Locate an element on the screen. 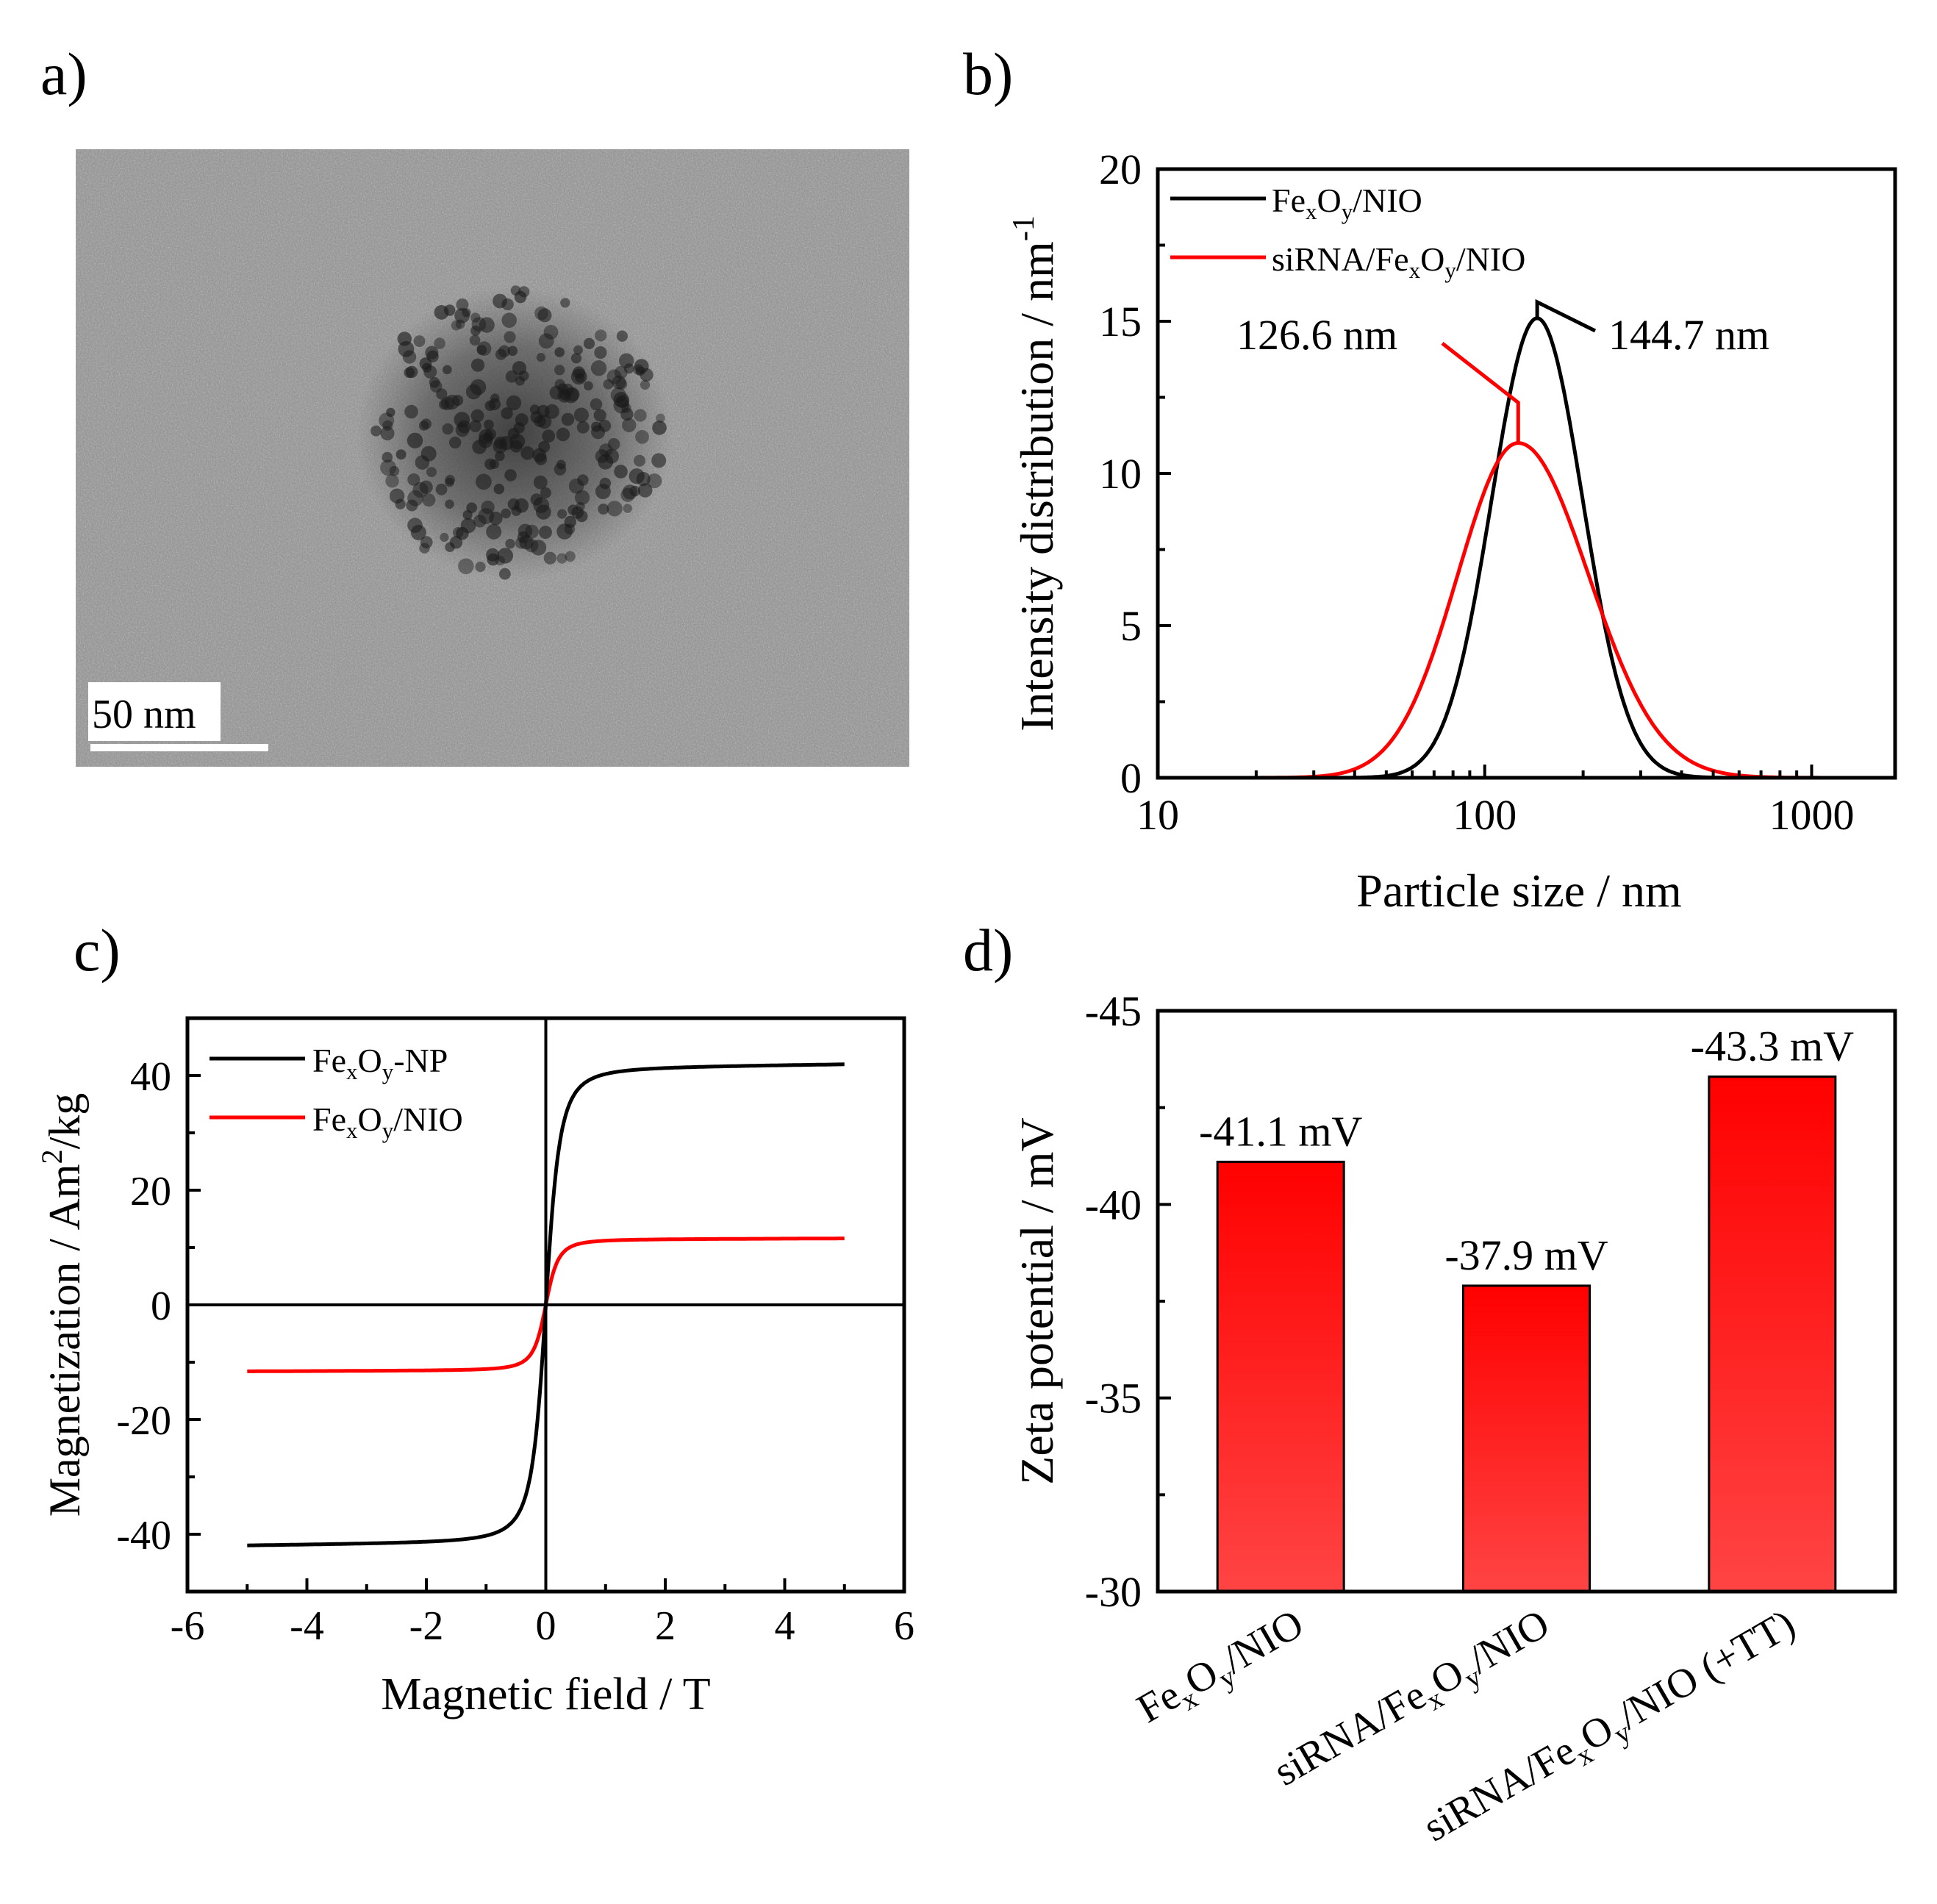 The height and width of the screenshot is (1904, 1937). y-tick-label: -40 is located at coordinates (143, 1536).